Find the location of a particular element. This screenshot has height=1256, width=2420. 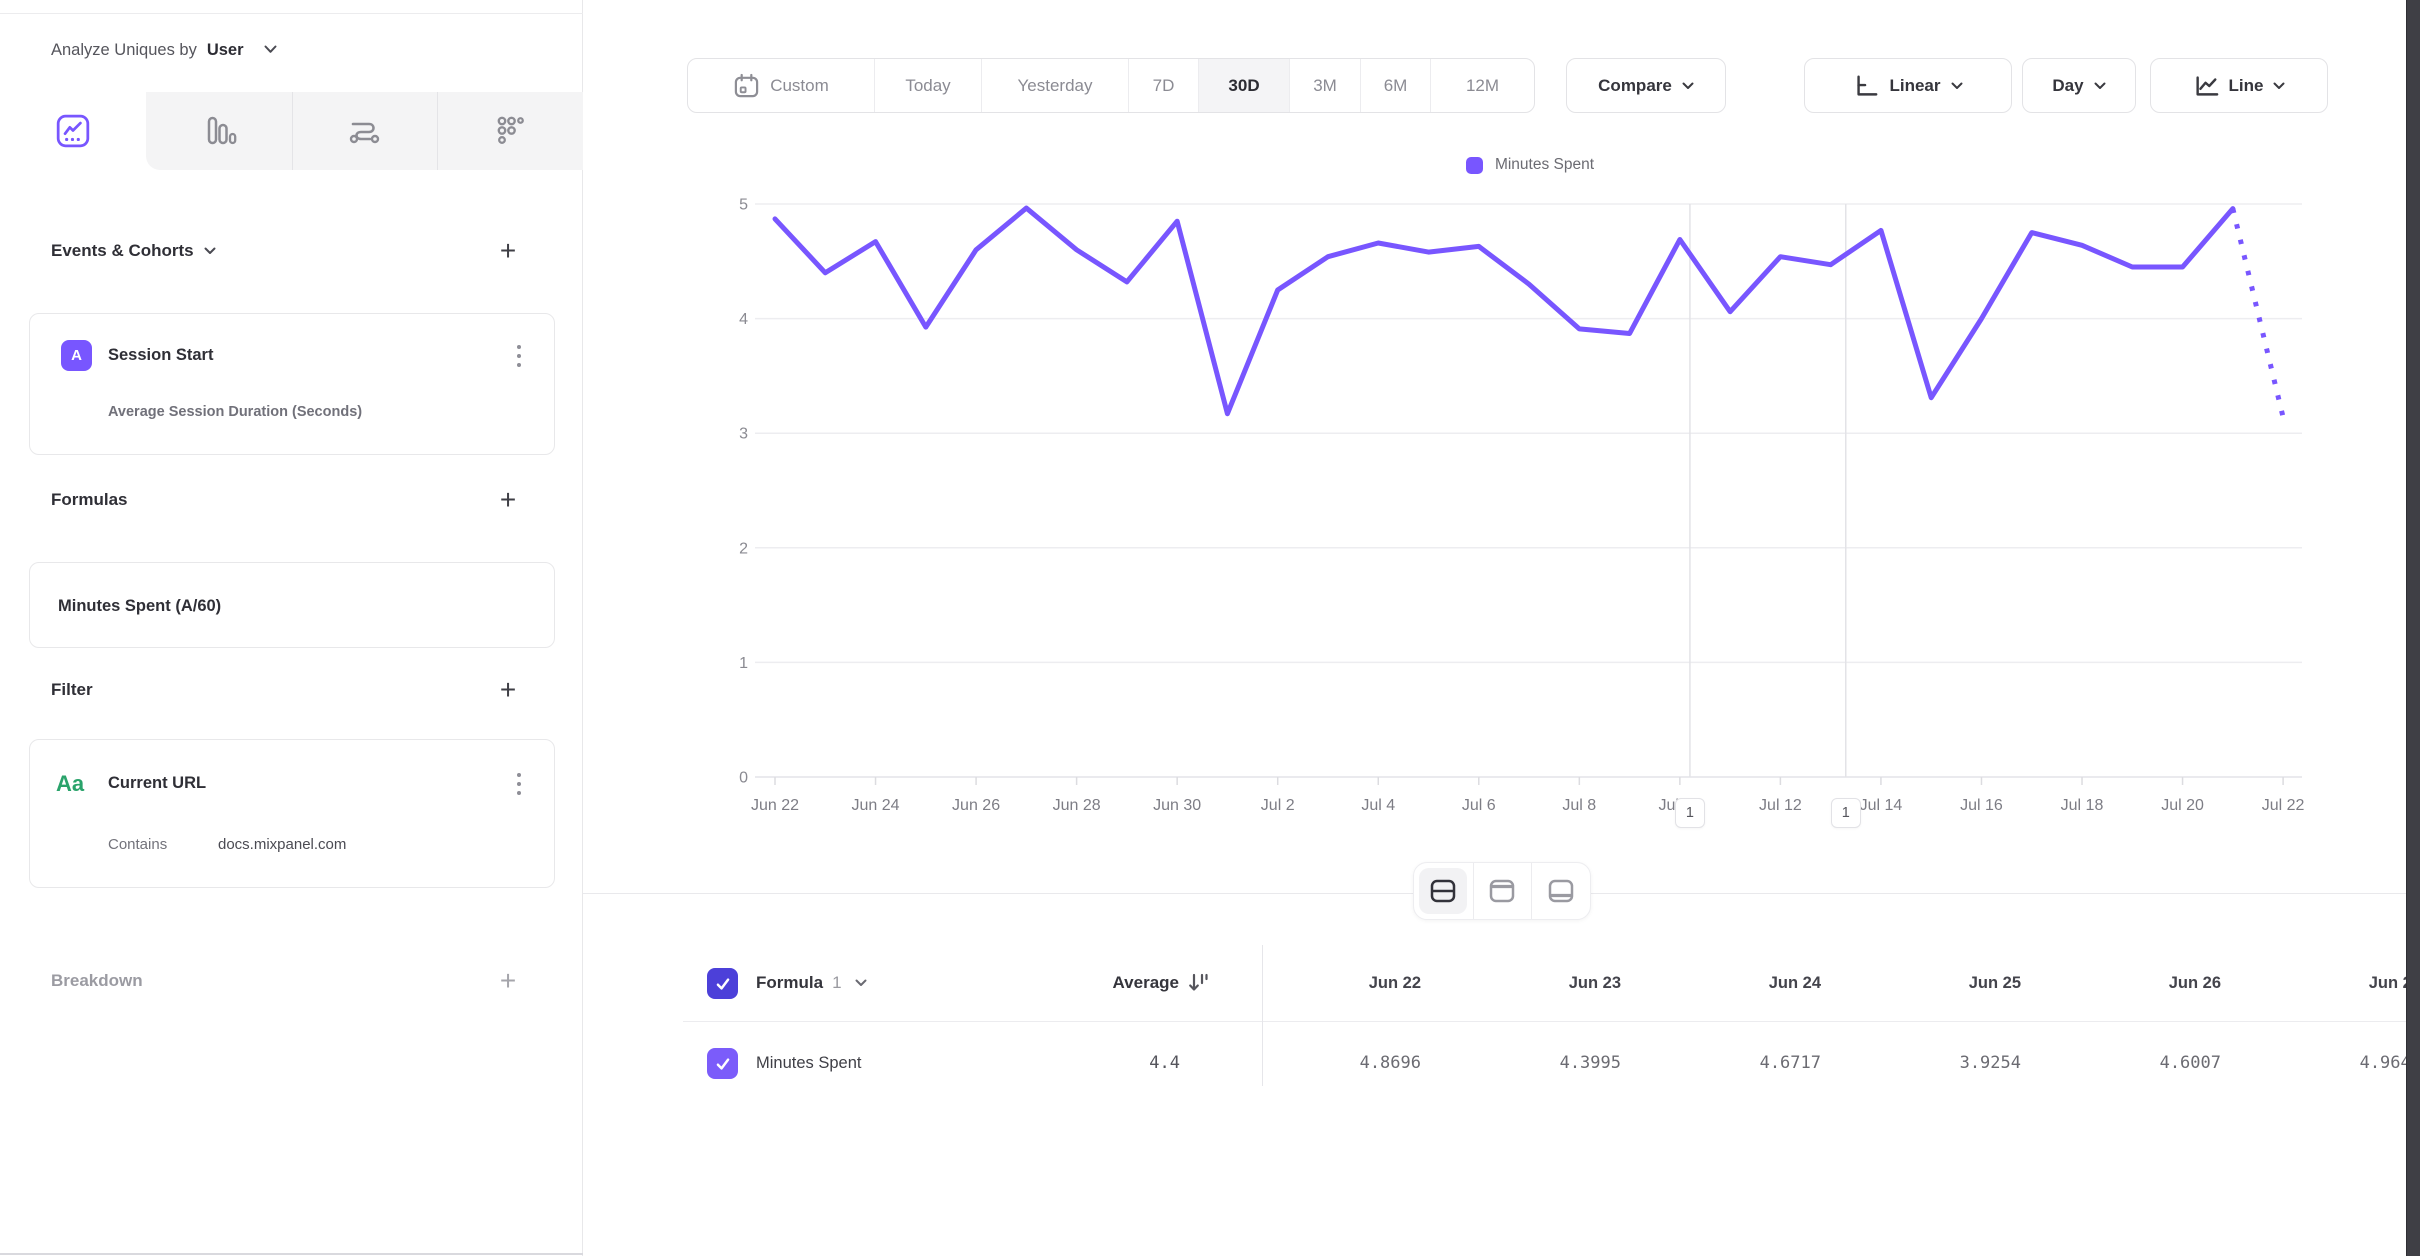

table-cell-value: 3.9254 is located at coordinates (1990, 1063).